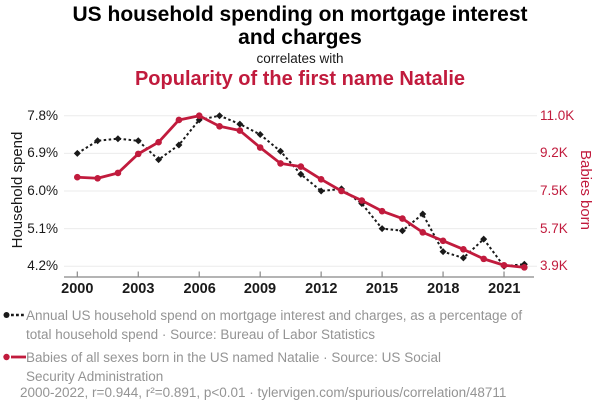 This screenshot has height=414, width=600. I want to click on y-axis-left-tick: 4.2%, so click(42, 266).